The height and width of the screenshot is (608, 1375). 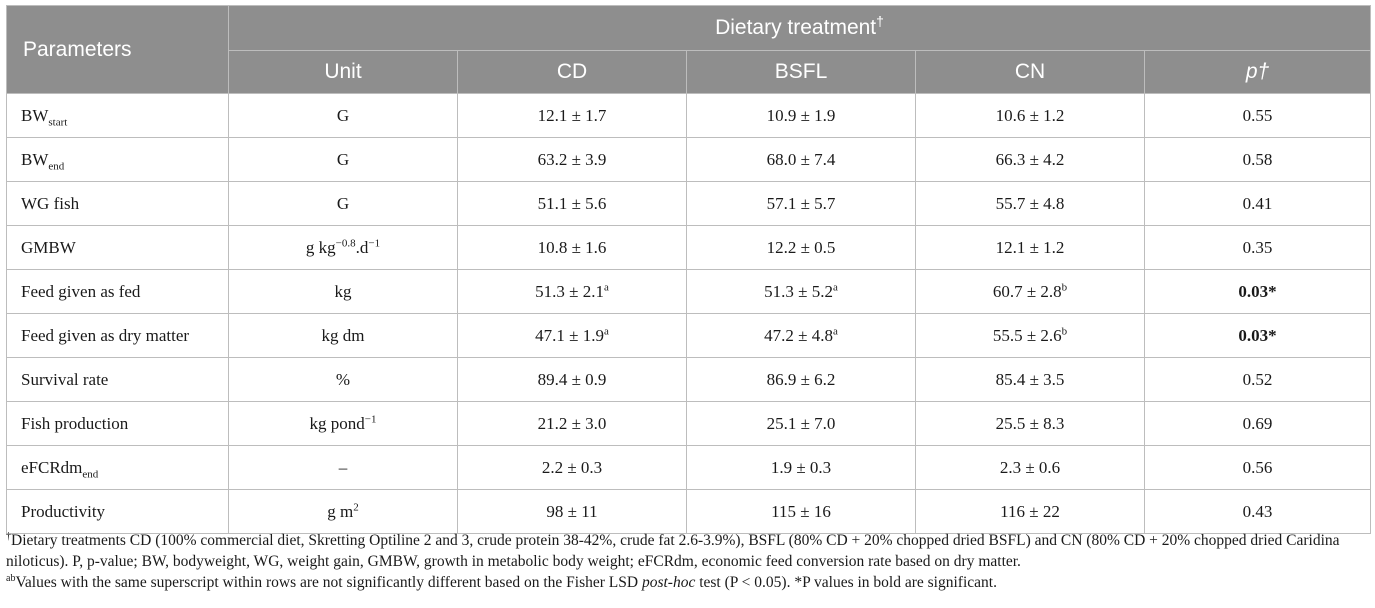 I want to click on unit-part: kg pond, so click(x=337, y=423).